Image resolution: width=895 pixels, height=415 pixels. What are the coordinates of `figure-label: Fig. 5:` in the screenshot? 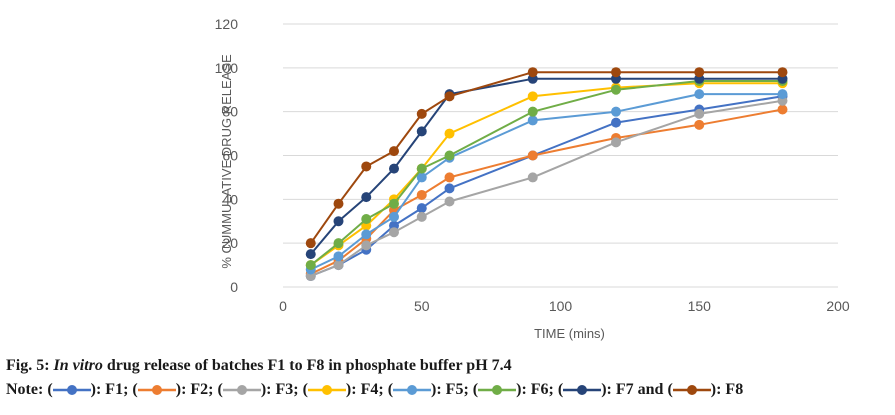 It's located at (28, 365).